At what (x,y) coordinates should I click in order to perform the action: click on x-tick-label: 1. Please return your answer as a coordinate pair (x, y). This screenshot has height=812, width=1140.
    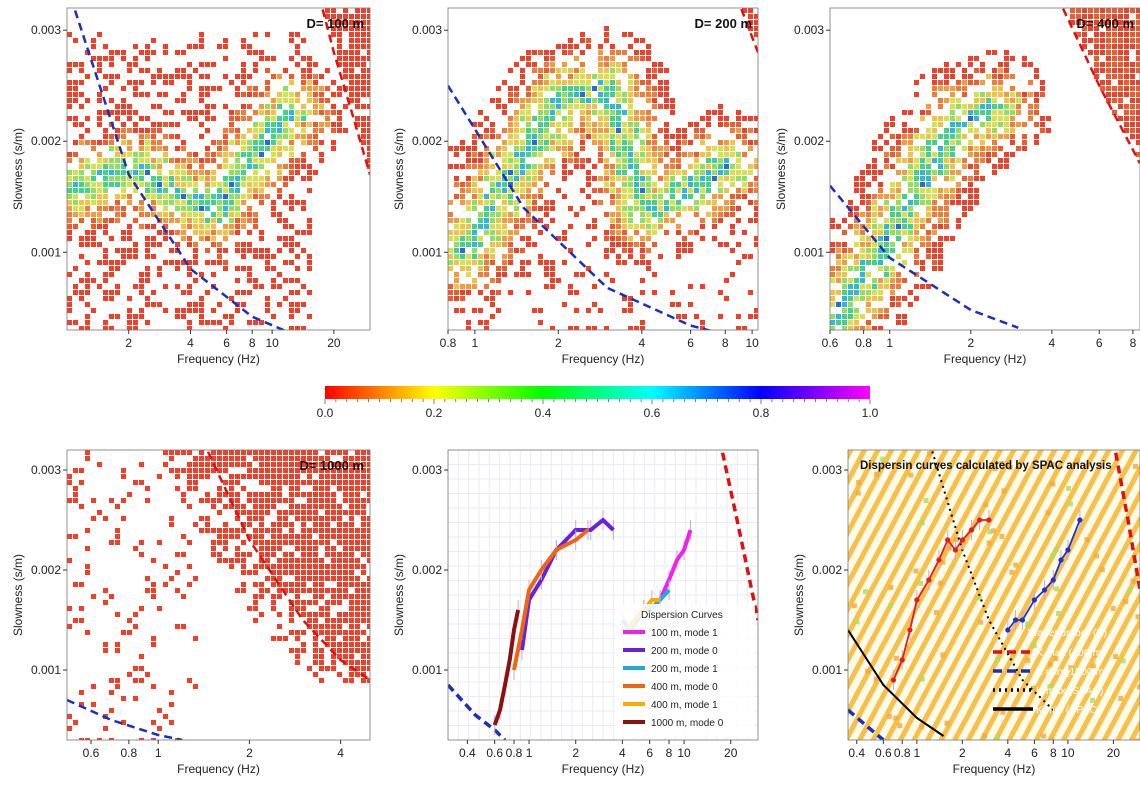
    Looking at the image, I should click on (529, 753).